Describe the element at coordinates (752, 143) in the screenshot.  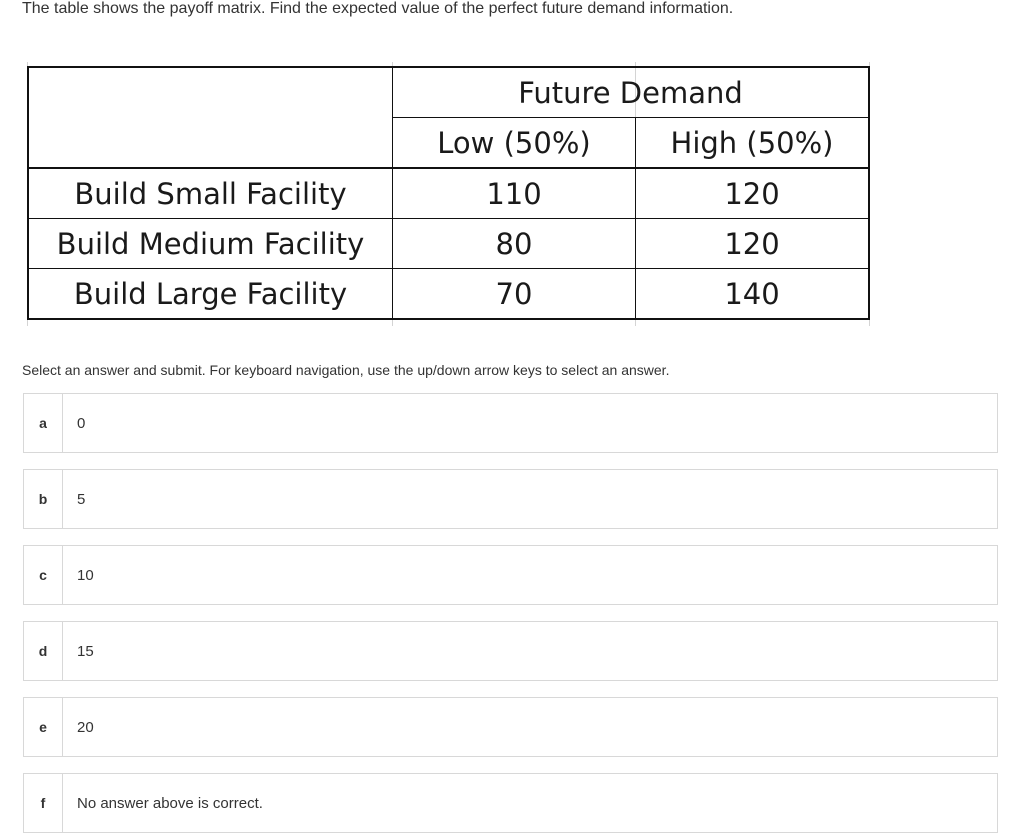
I see `column-header-high: High (50%)` at that location.